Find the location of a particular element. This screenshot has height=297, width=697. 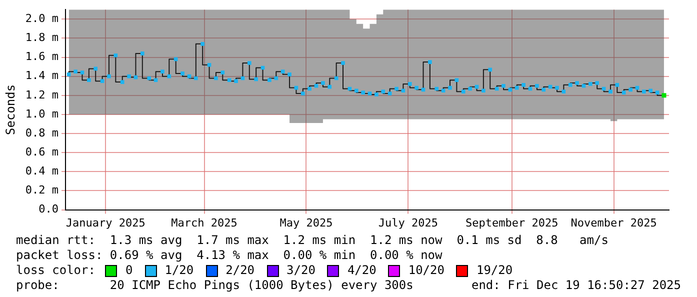

legend-label: 3/20 is located at coordinates (301, 270).